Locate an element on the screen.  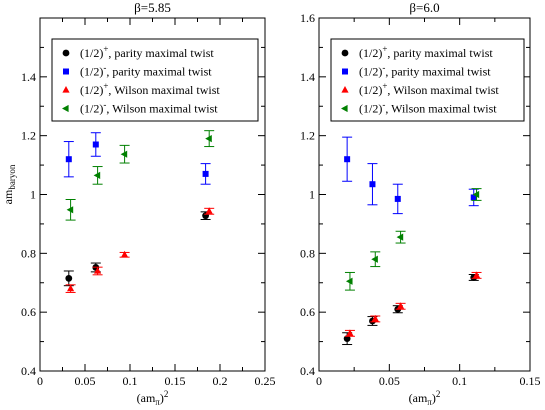
y-axis-label: ambaryon is located at coordinates (9, 184).